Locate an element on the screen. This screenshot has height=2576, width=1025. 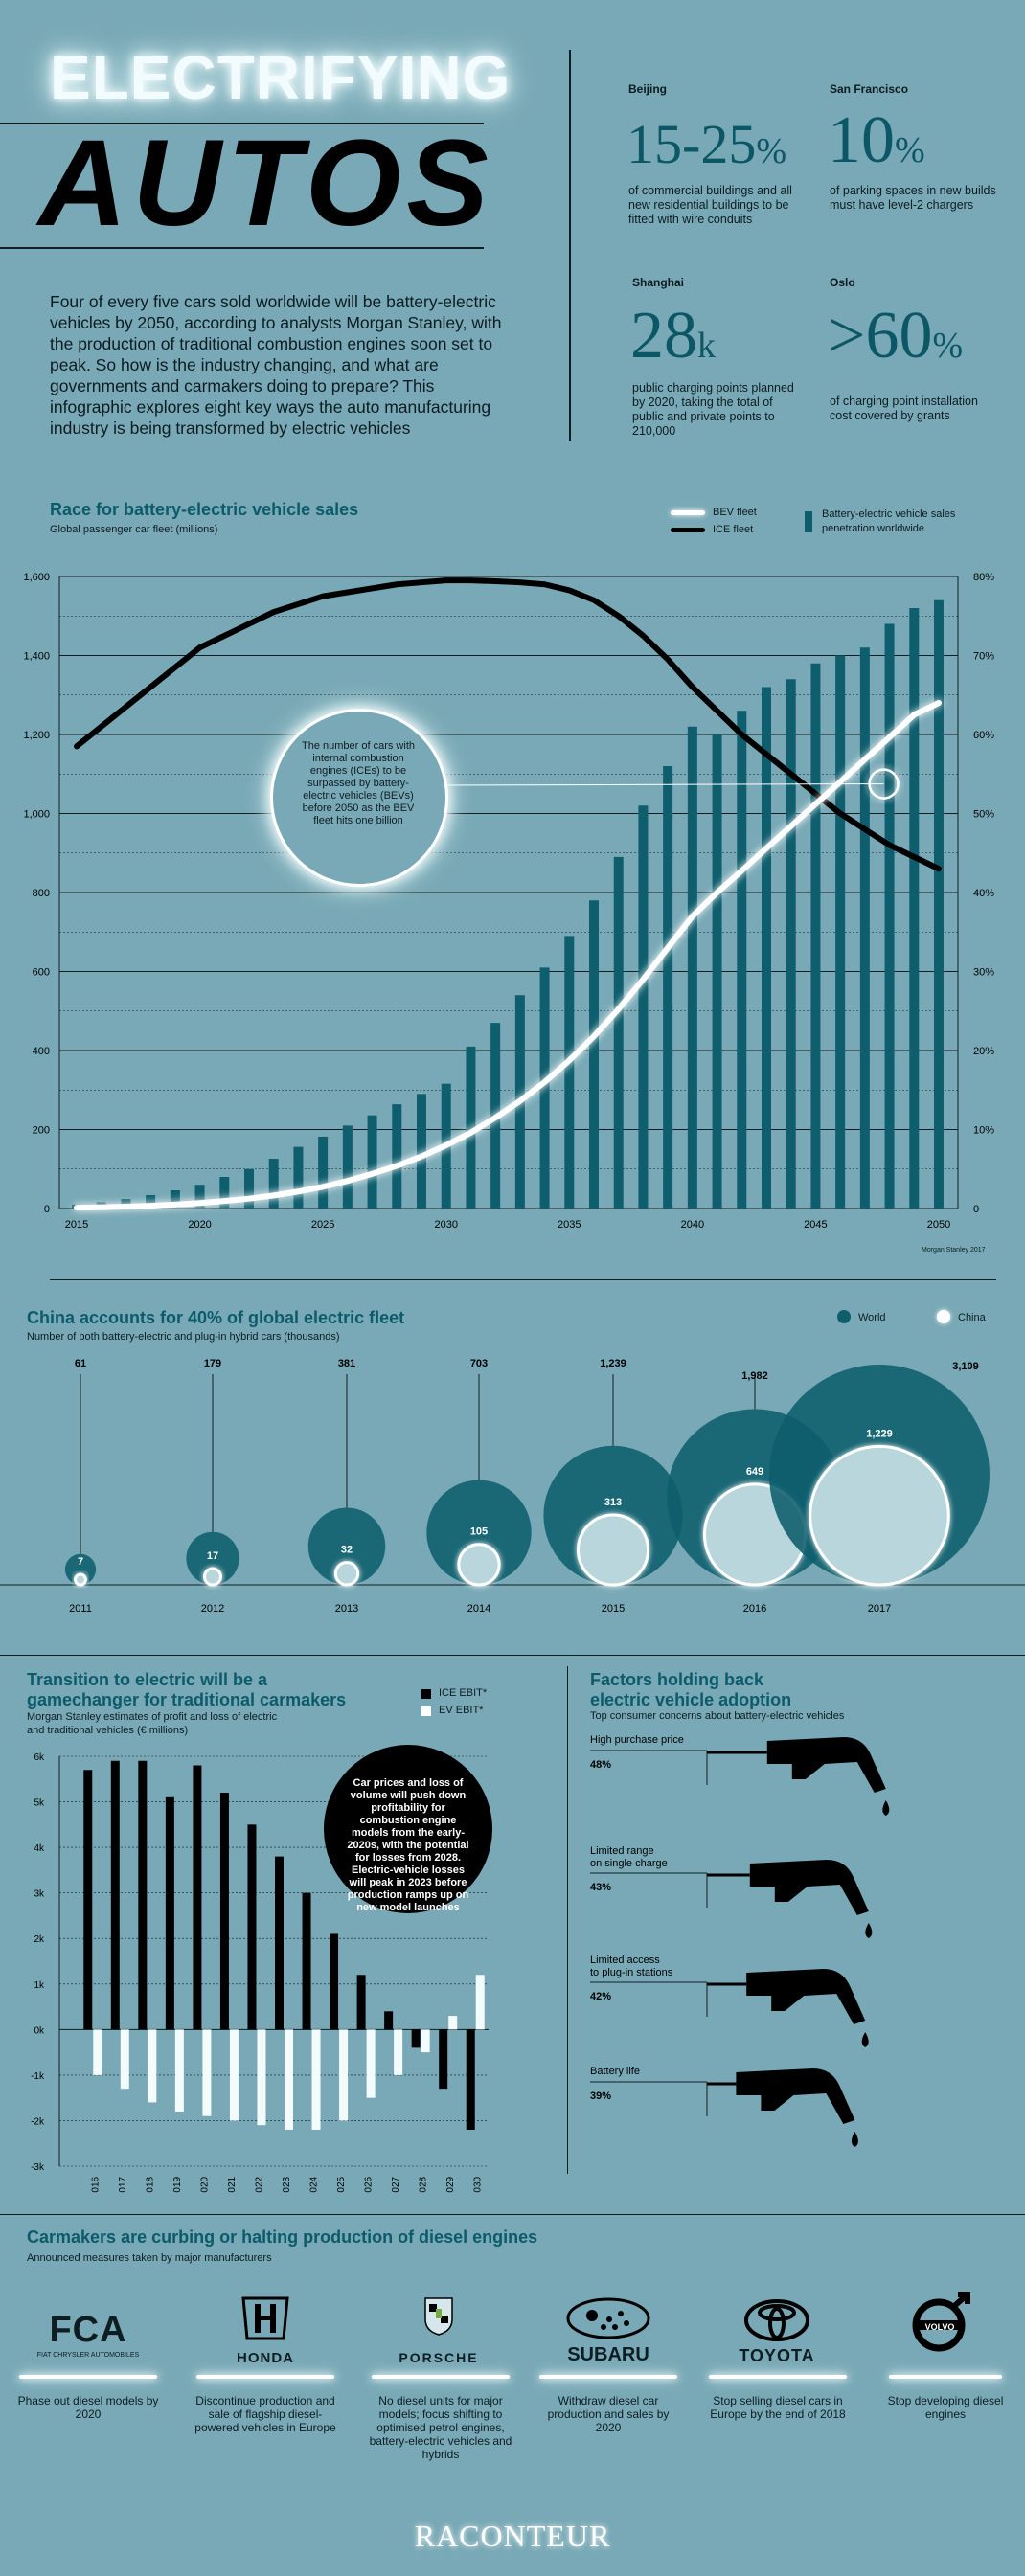
x-tick-label: 2027 is located at coordinates (396, 2184).